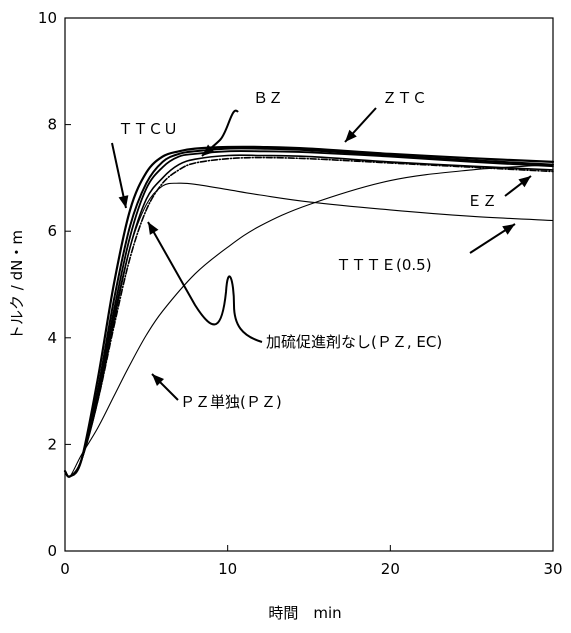 The image size is (571, 633). Describe the element at coordinates (482, 201) in the screenshot. I see `annotation-ez: ＥＺ` at that location.